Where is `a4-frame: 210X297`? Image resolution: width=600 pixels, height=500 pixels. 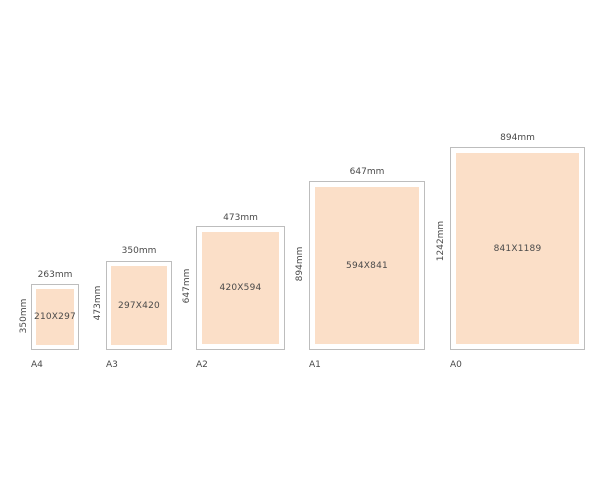
a4-frame: 210X297 is located at coordinates (55, 317).